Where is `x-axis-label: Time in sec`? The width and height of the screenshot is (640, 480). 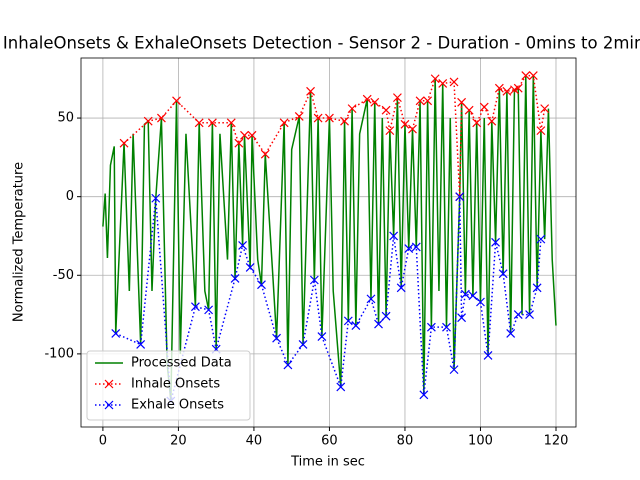 x-axis-label: Time in sec is located at coordinates (327, 462).